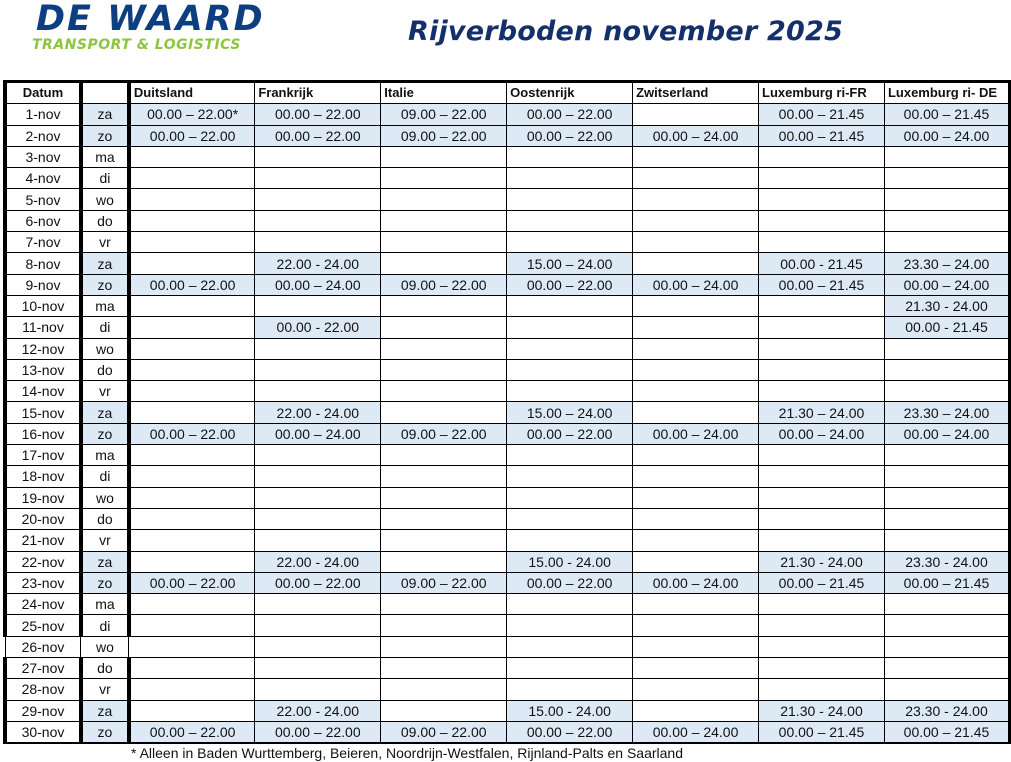 This screenshot has height=762, width=1011. Describe the element at coordinates (318, 263) in the screenshot. I see `ban-time-cell: 22.00 - 24.00` at that location.